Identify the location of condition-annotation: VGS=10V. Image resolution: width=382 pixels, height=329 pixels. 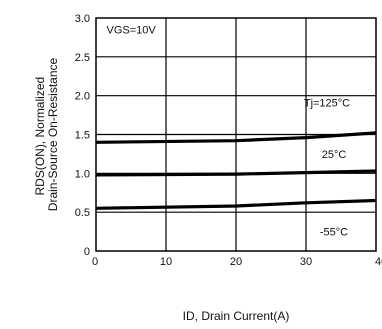
(132, 31).